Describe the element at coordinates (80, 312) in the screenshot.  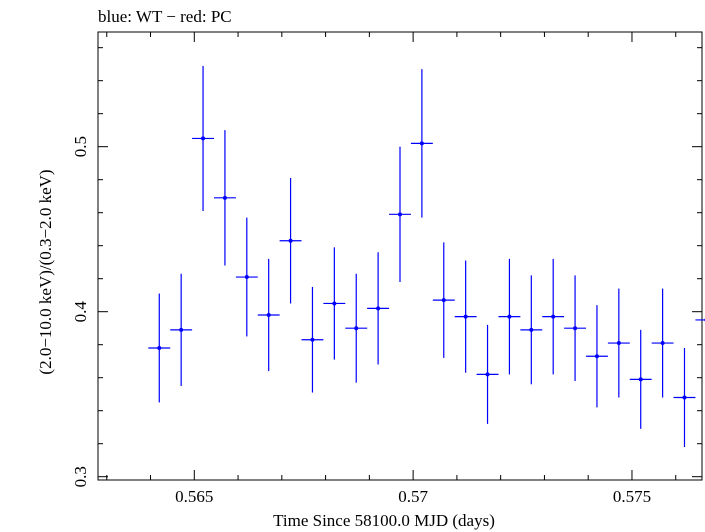
I see `y-tick-label: 0.4` at that location.